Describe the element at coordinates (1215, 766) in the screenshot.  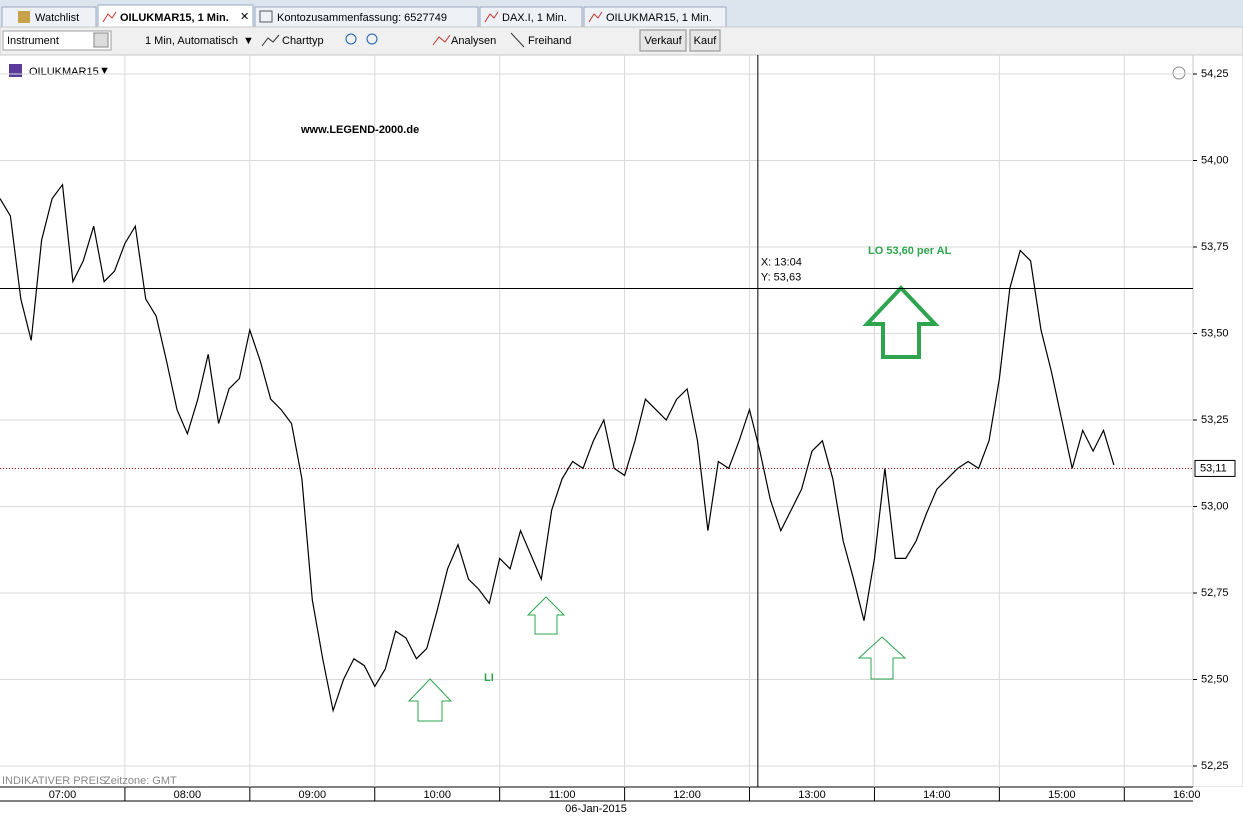
I see `y-tick-label: 52,25` at that location.